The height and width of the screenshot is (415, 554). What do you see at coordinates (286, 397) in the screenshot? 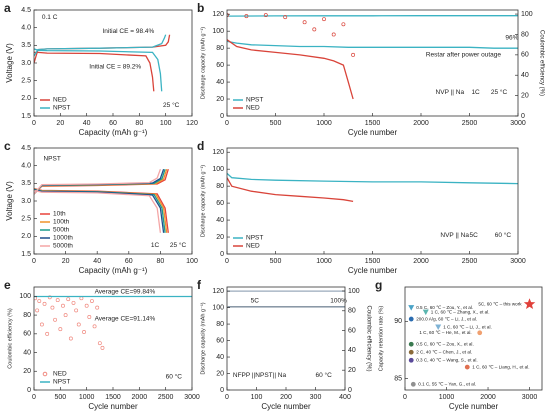
I see `x-tick-label: 200` at bounding box center [286, 397].